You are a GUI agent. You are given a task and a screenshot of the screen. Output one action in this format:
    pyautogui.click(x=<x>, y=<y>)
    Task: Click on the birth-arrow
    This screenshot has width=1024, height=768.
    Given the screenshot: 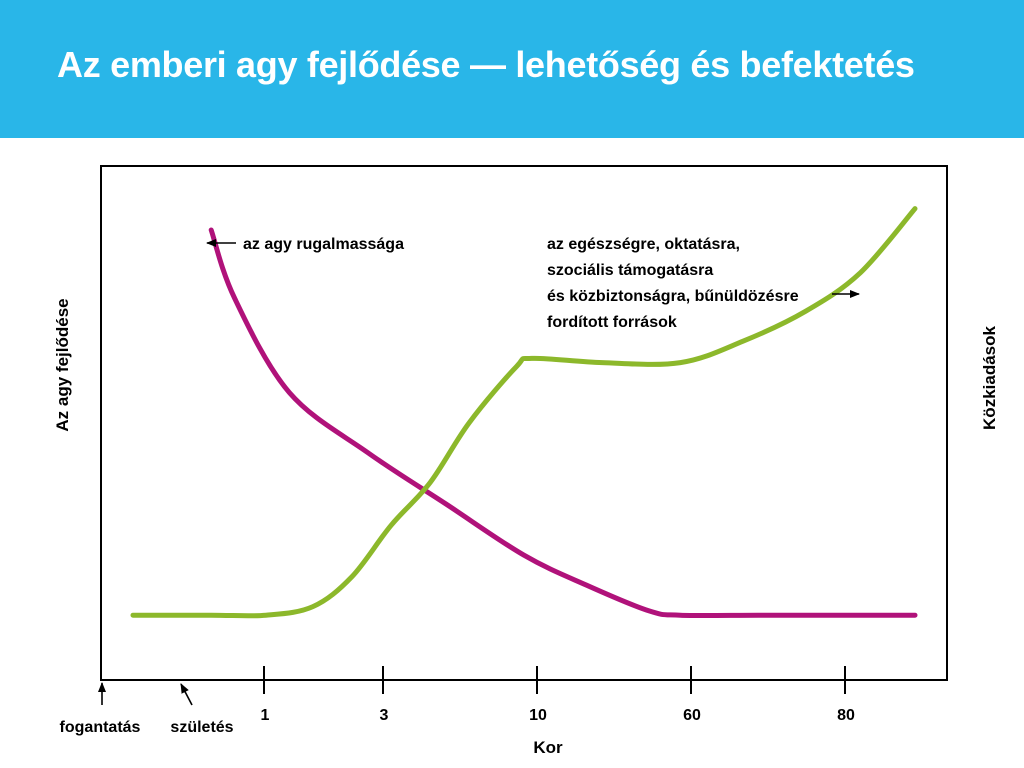 What is the action you would take?
    pyautogui.click(x=186, y=694)
    